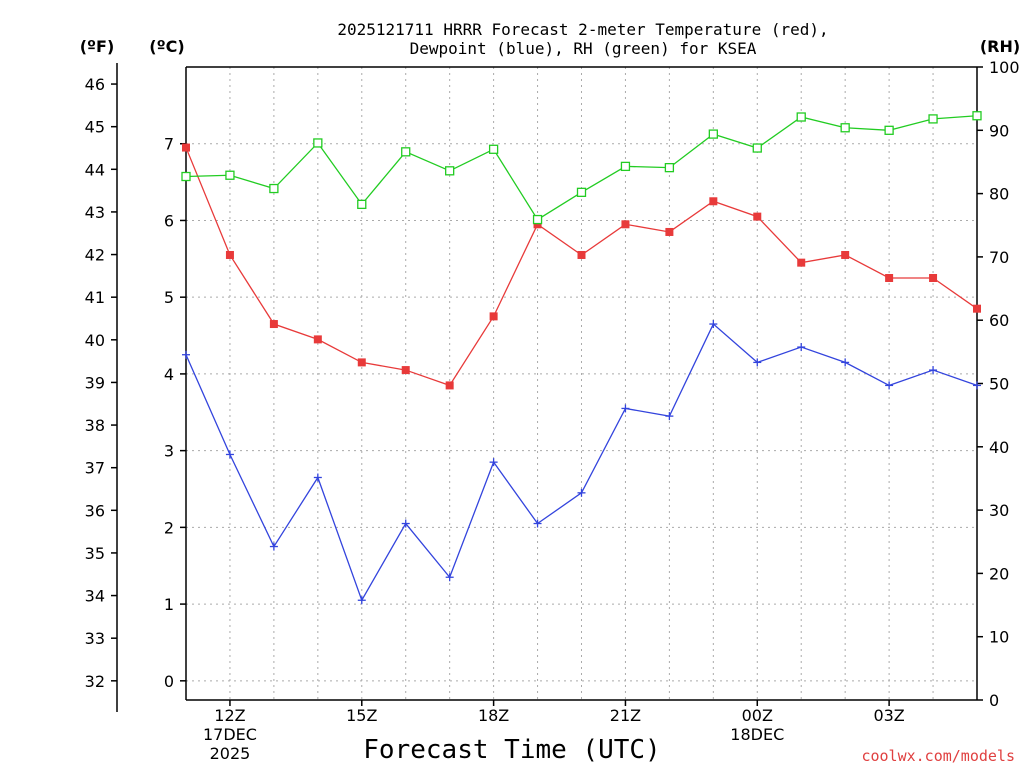 This screenshot has width=1024, height=768. What do you see at coordinates (999, 320) in the screenshot?
I see `rh-tick-label: 60` at bounding box center [999, 320].